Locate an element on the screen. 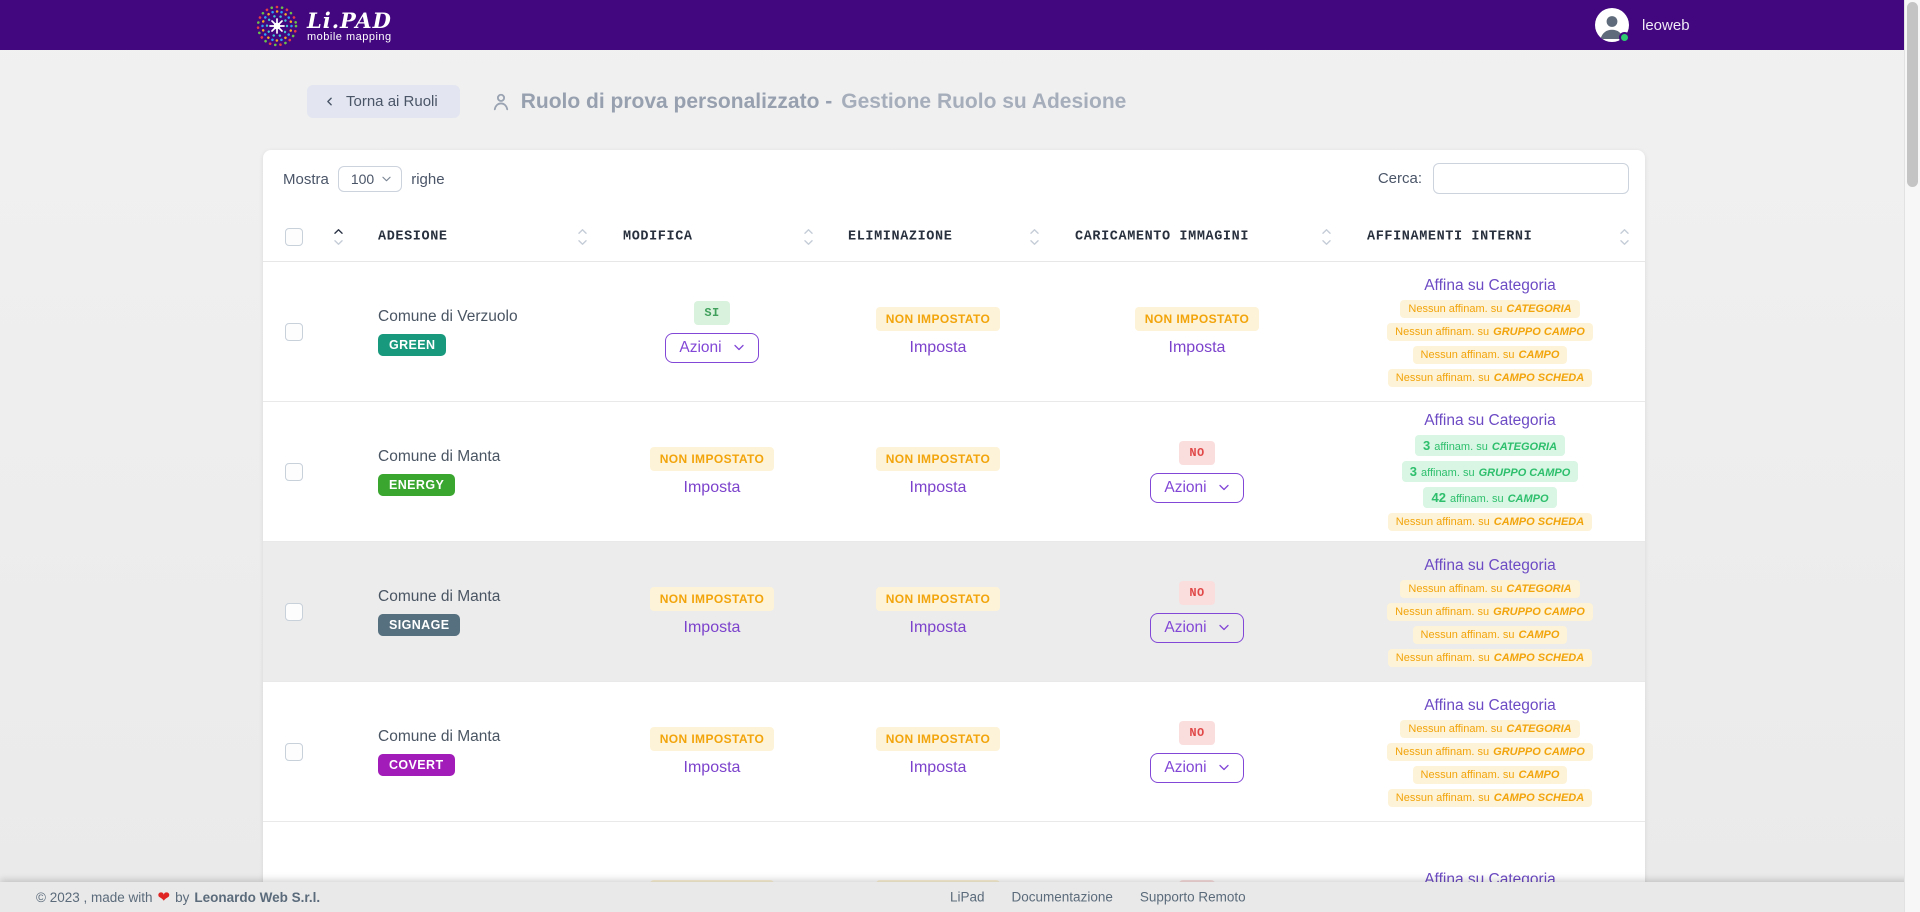 The height and width of the screenshot is (912, 1920). adesione-tag: GREEN is located at coordinates (412, 344).